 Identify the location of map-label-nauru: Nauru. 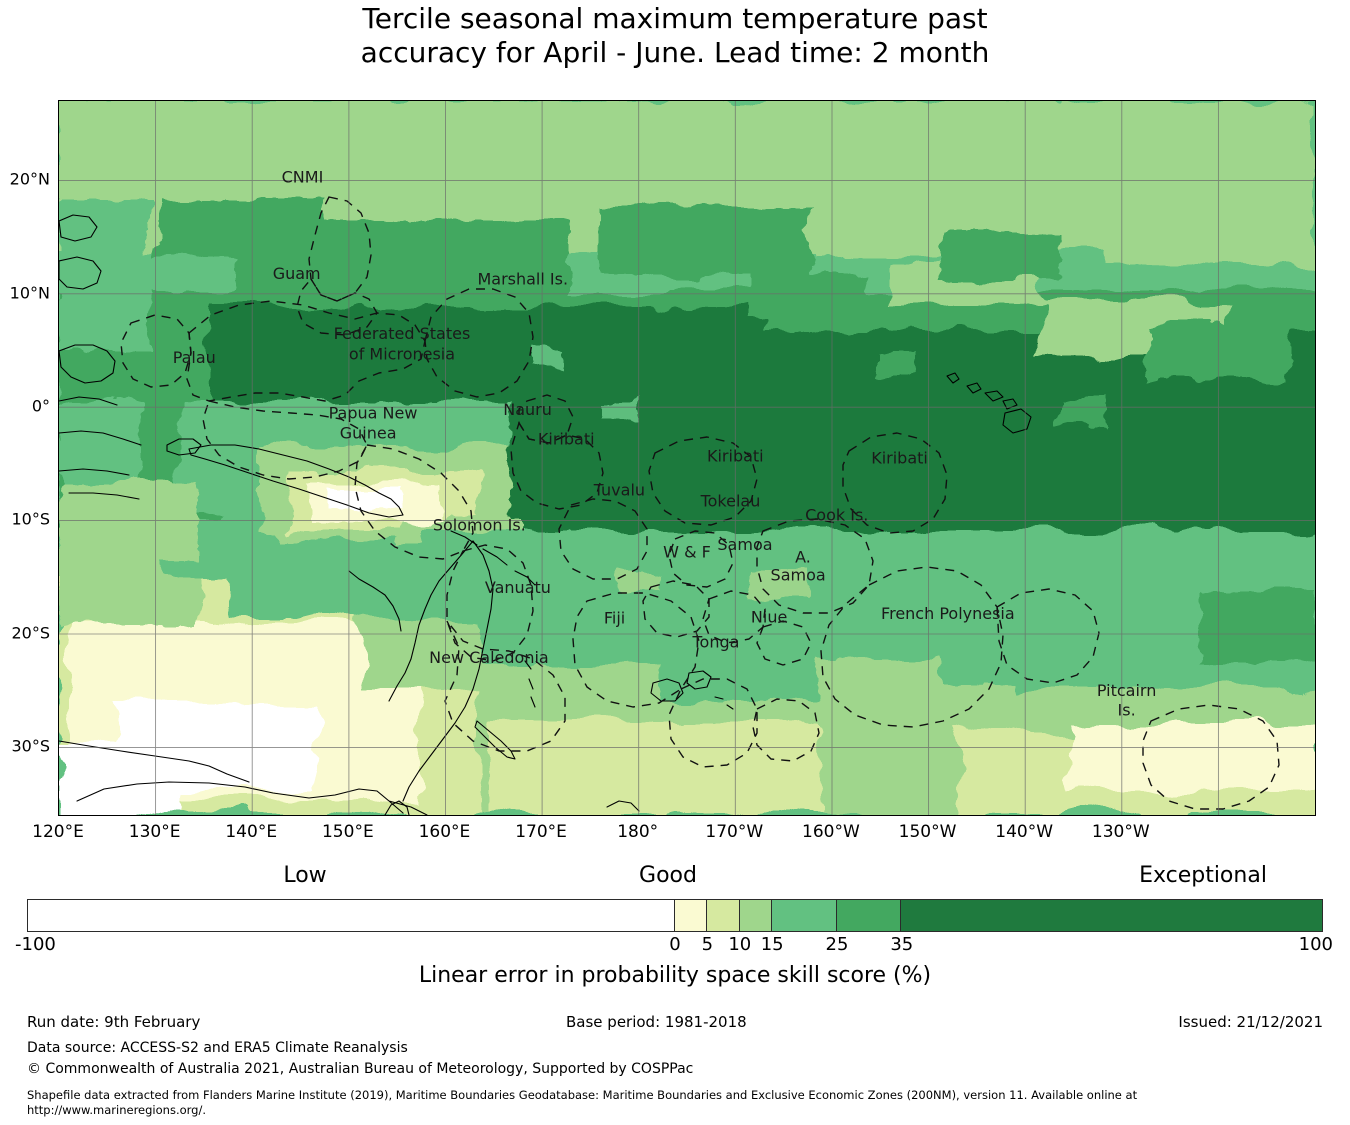
(527, 409).